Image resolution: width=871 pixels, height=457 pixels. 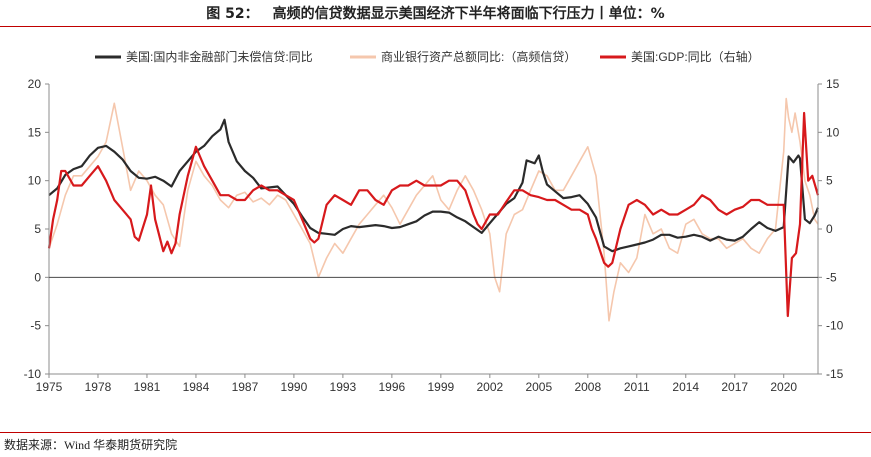 I want to click on y-left-tick-label: -5, so click(x=35, y=326).